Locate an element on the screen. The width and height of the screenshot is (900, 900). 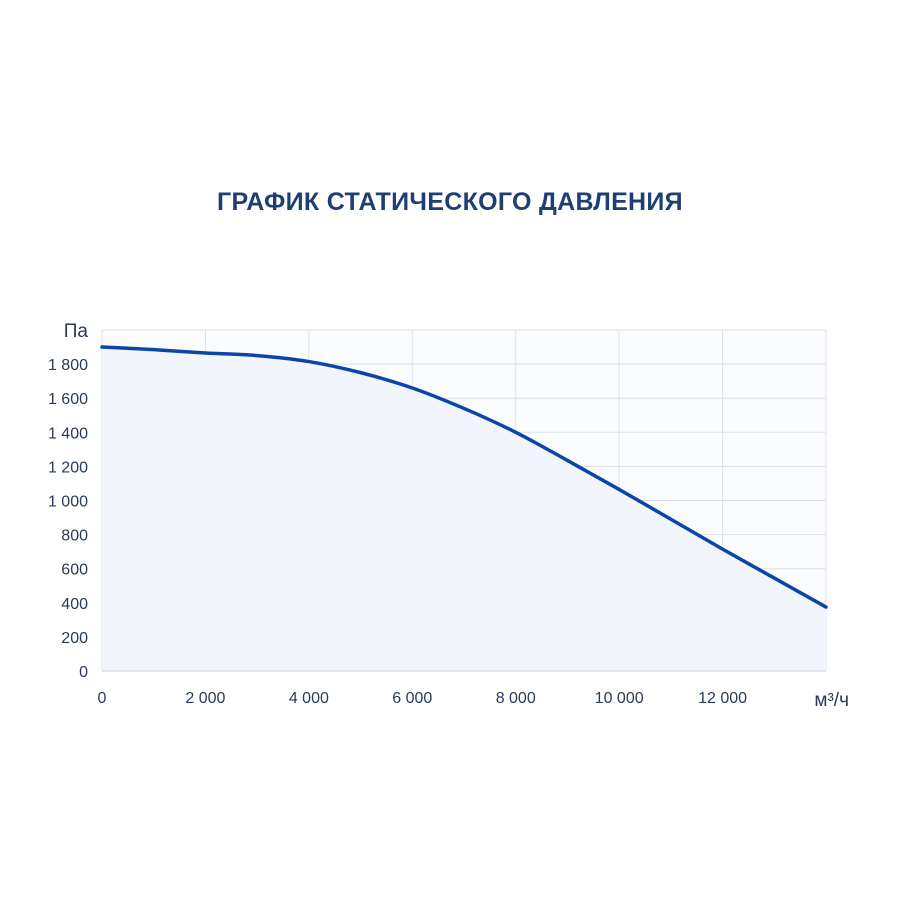
y-tick-label: 800 is located at coordinates (74, 536).